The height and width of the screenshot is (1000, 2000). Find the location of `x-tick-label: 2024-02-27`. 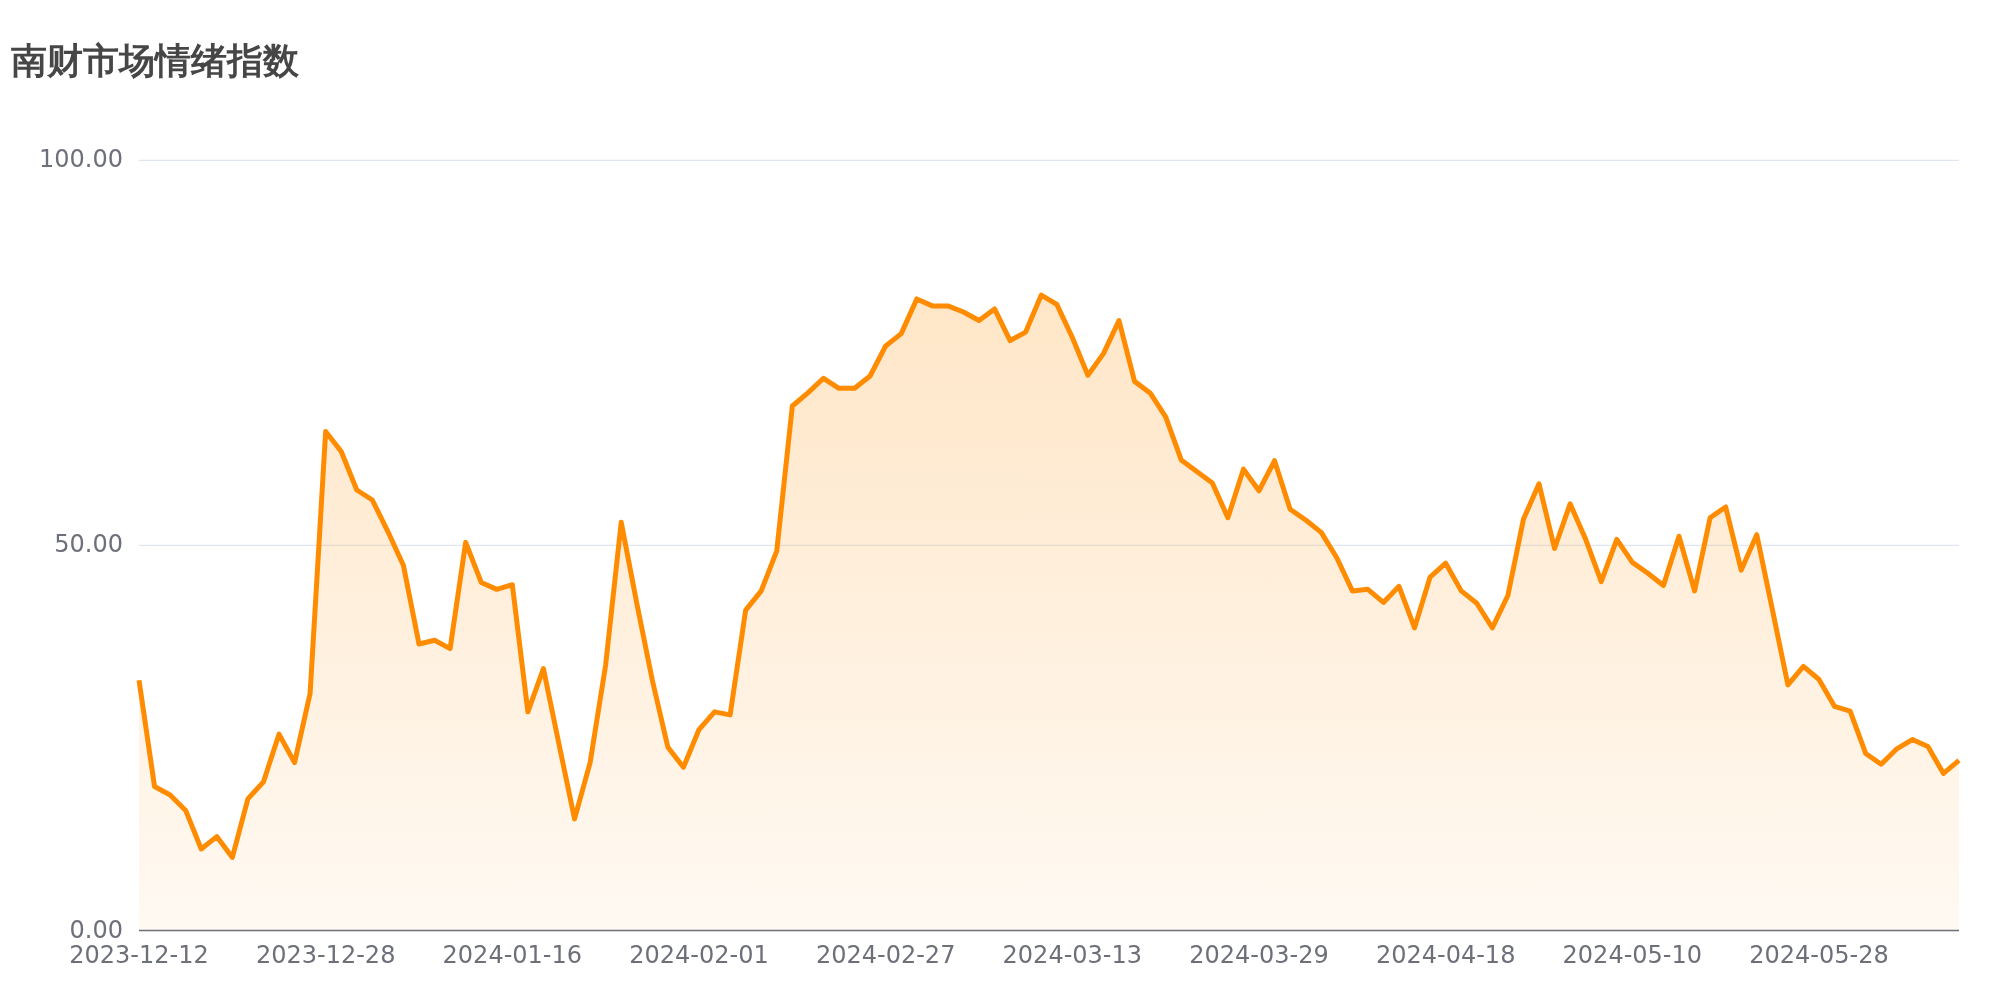

x-tick-label: 2024-02-27 is located at coordinates (885, 954).